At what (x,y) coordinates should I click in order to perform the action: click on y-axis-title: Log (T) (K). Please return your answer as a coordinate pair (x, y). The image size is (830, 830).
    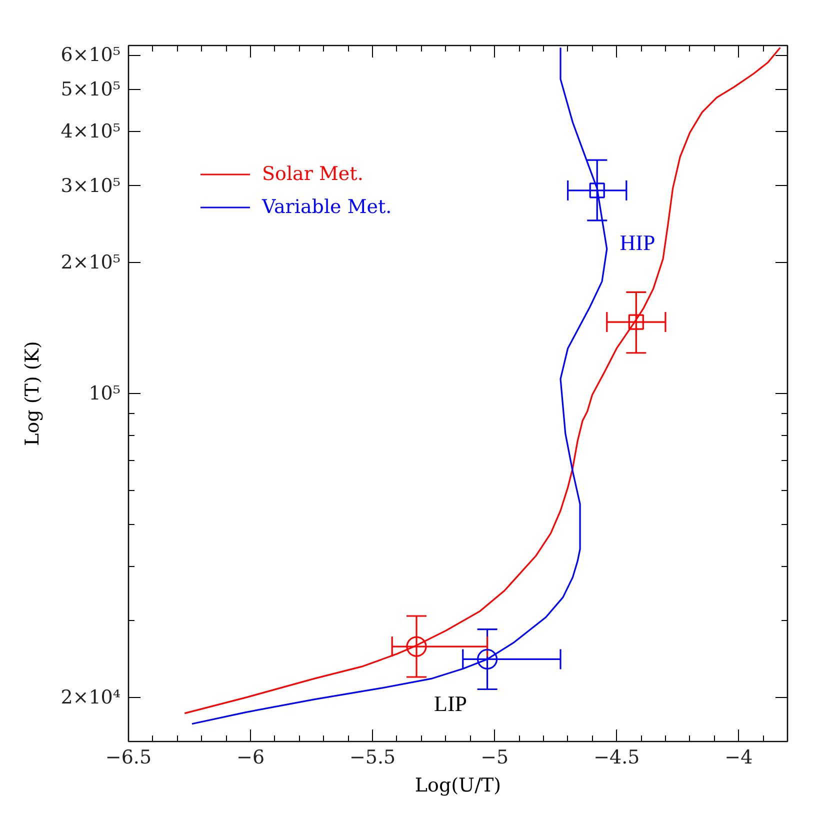
    Looking at the image, I should click on (33, 393).